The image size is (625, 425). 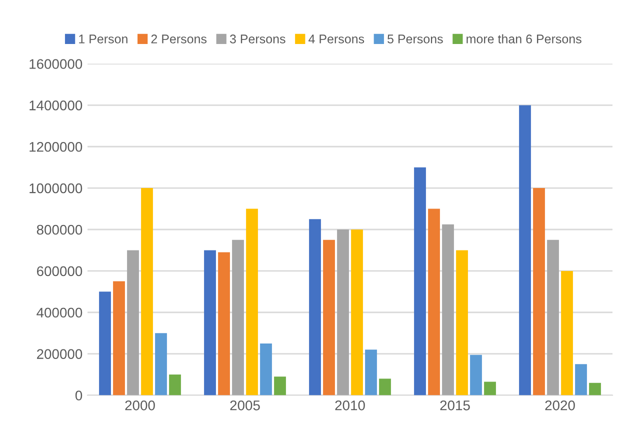 I want to click on y-tick-label: 600000, so click(x=59, y=271).